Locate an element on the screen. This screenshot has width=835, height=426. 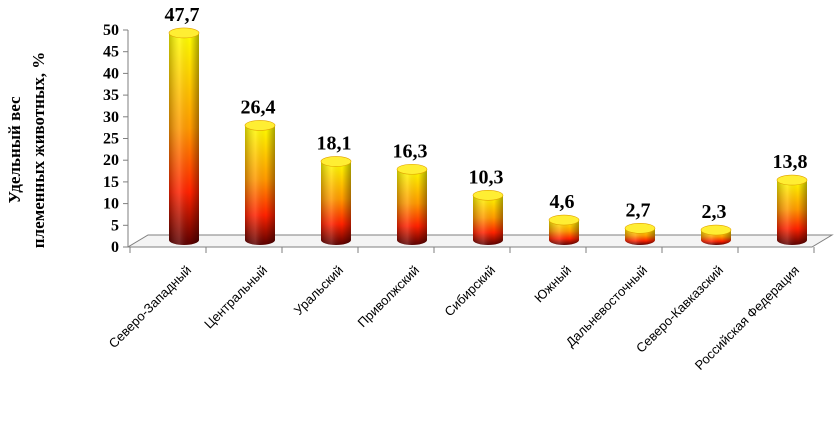
category-label: Уральский is located at coordinates (318, 290).